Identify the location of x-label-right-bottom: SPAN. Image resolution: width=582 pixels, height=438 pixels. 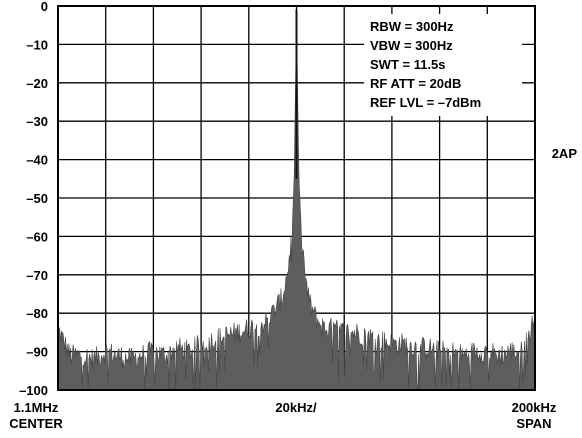
(533, 423).